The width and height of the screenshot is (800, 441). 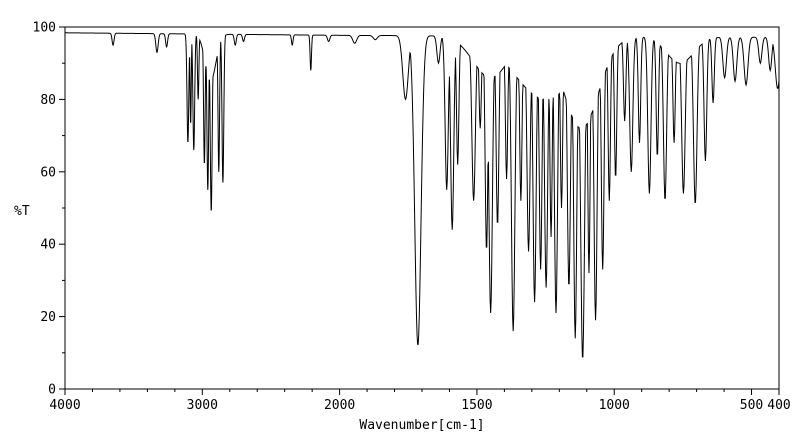 I want to click on tick-label: 2000, so click(x=339, y=405).